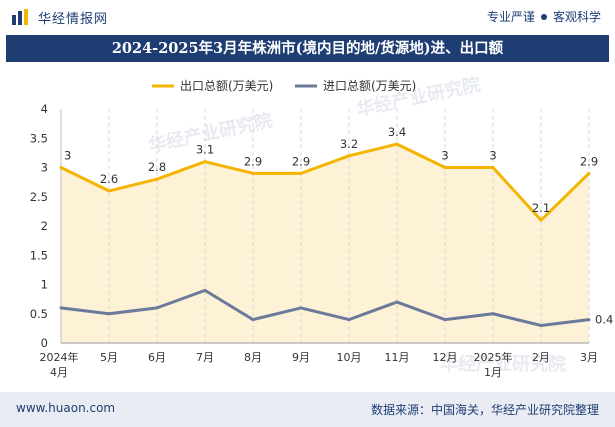 The width and height of the screenshot is (615, 427). I want to click on export-data-label: 3.4, so click(397, 132).